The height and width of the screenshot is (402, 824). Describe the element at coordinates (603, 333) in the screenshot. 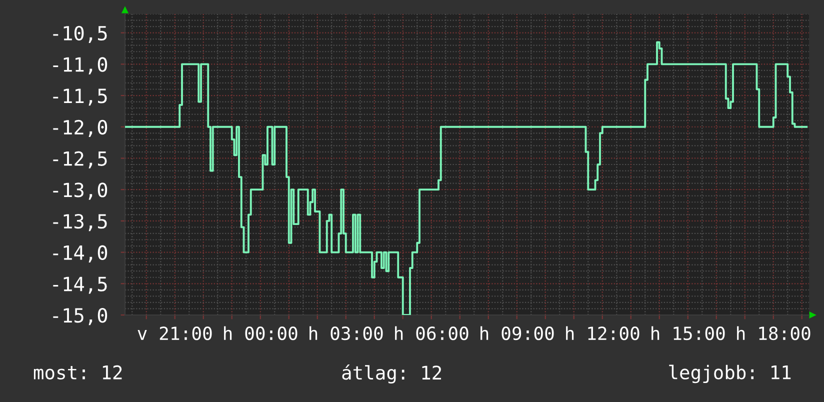

I see `x-tick-label: h 12:00` at that location.